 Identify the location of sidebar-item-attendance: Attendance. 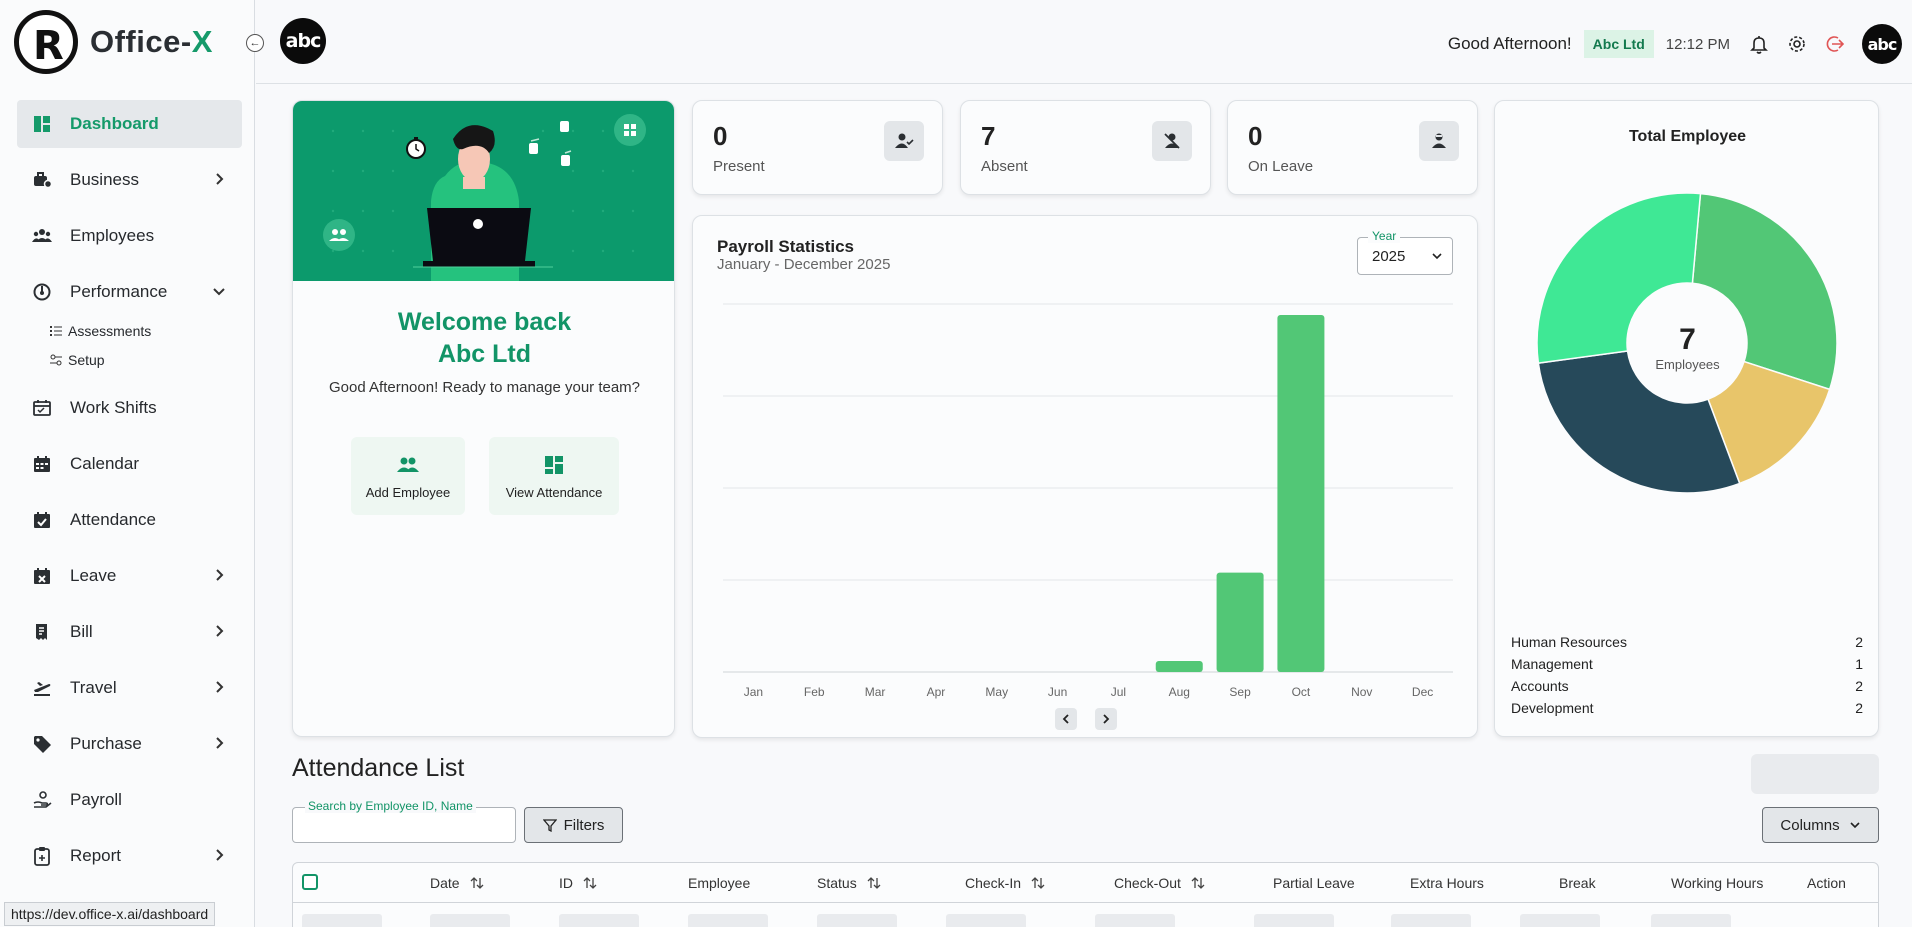
(129, 520).